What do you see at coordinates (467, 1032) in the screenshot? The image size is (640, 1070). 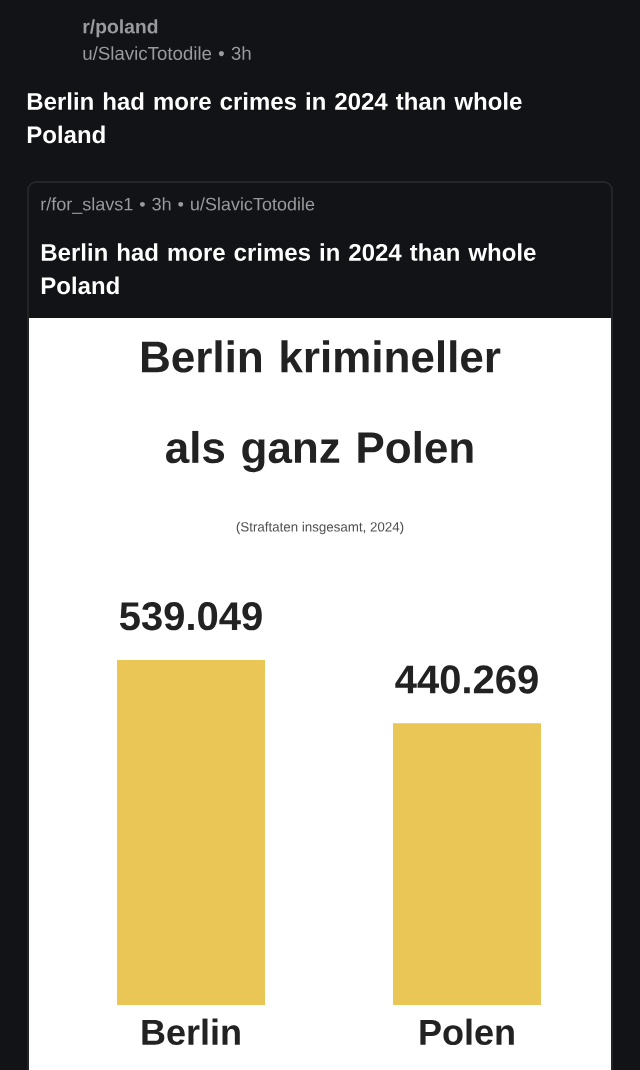 I see `x-tick-label: Polen` at bounding box center [467, 1032].